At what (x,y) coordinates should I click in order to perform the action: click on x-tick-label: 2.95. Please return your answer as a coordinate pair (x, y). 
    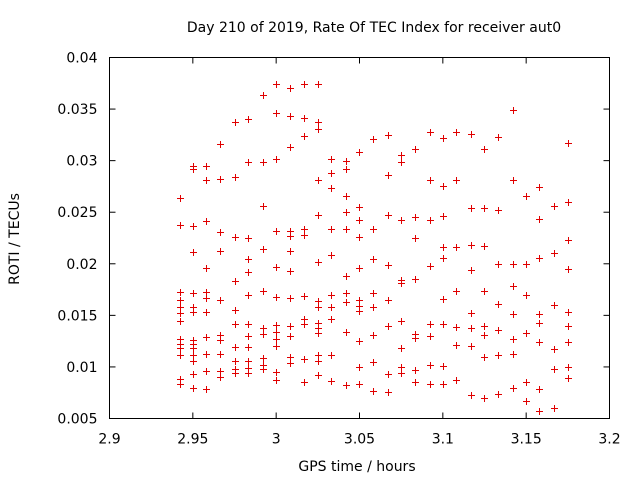
    Looking at the image, I should click on (192, 440).